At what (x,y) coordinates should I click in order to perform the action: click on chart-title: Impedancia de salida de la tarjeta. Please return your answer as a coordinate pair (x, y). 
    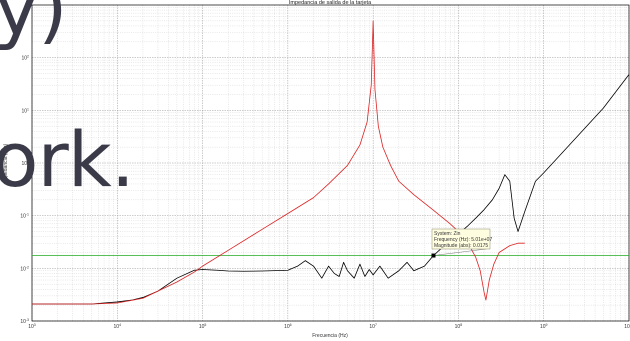
    Looking at the image, I should click on (330, 3).